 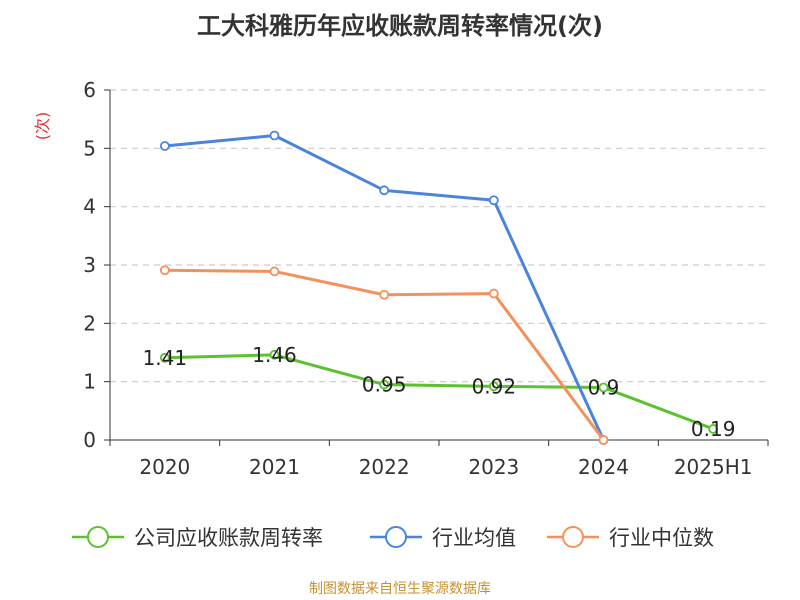 I want to click on y-tick-label: 0, so click(x=89, y=440).